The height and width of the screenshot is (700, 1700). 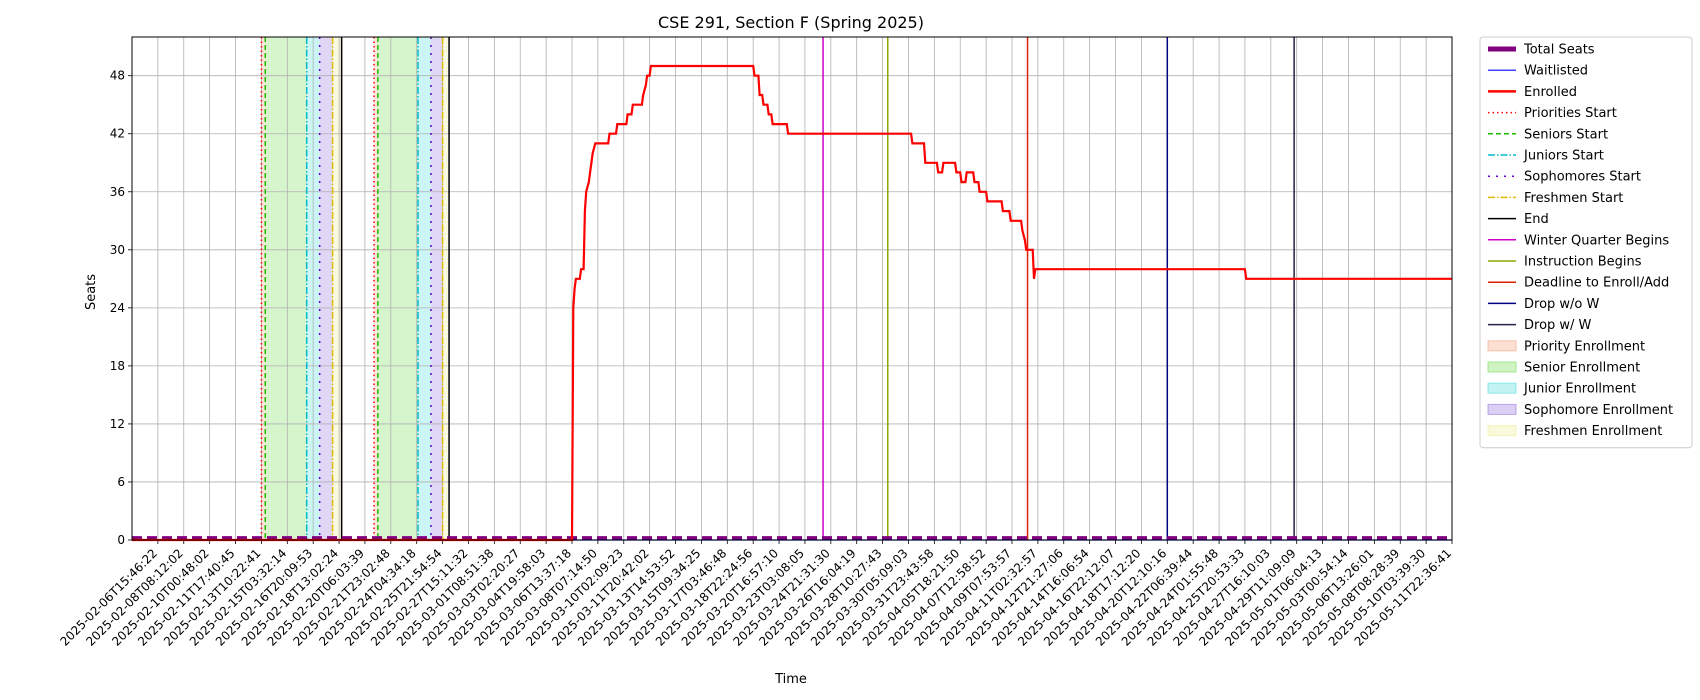 What do you see at coordinates (117, 192) in the screenshot?
I see `y-tick-label: 36` at bounding box center [117, 192].